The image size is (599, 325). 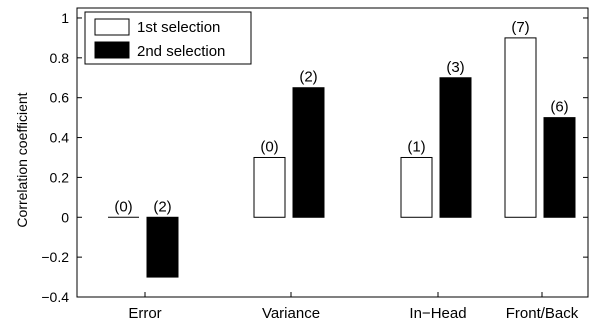 What do you see at coordinates (112, 27) in the screenshot?
I see `legend-swatch-1st-selection` at bounding box center [112, 27].